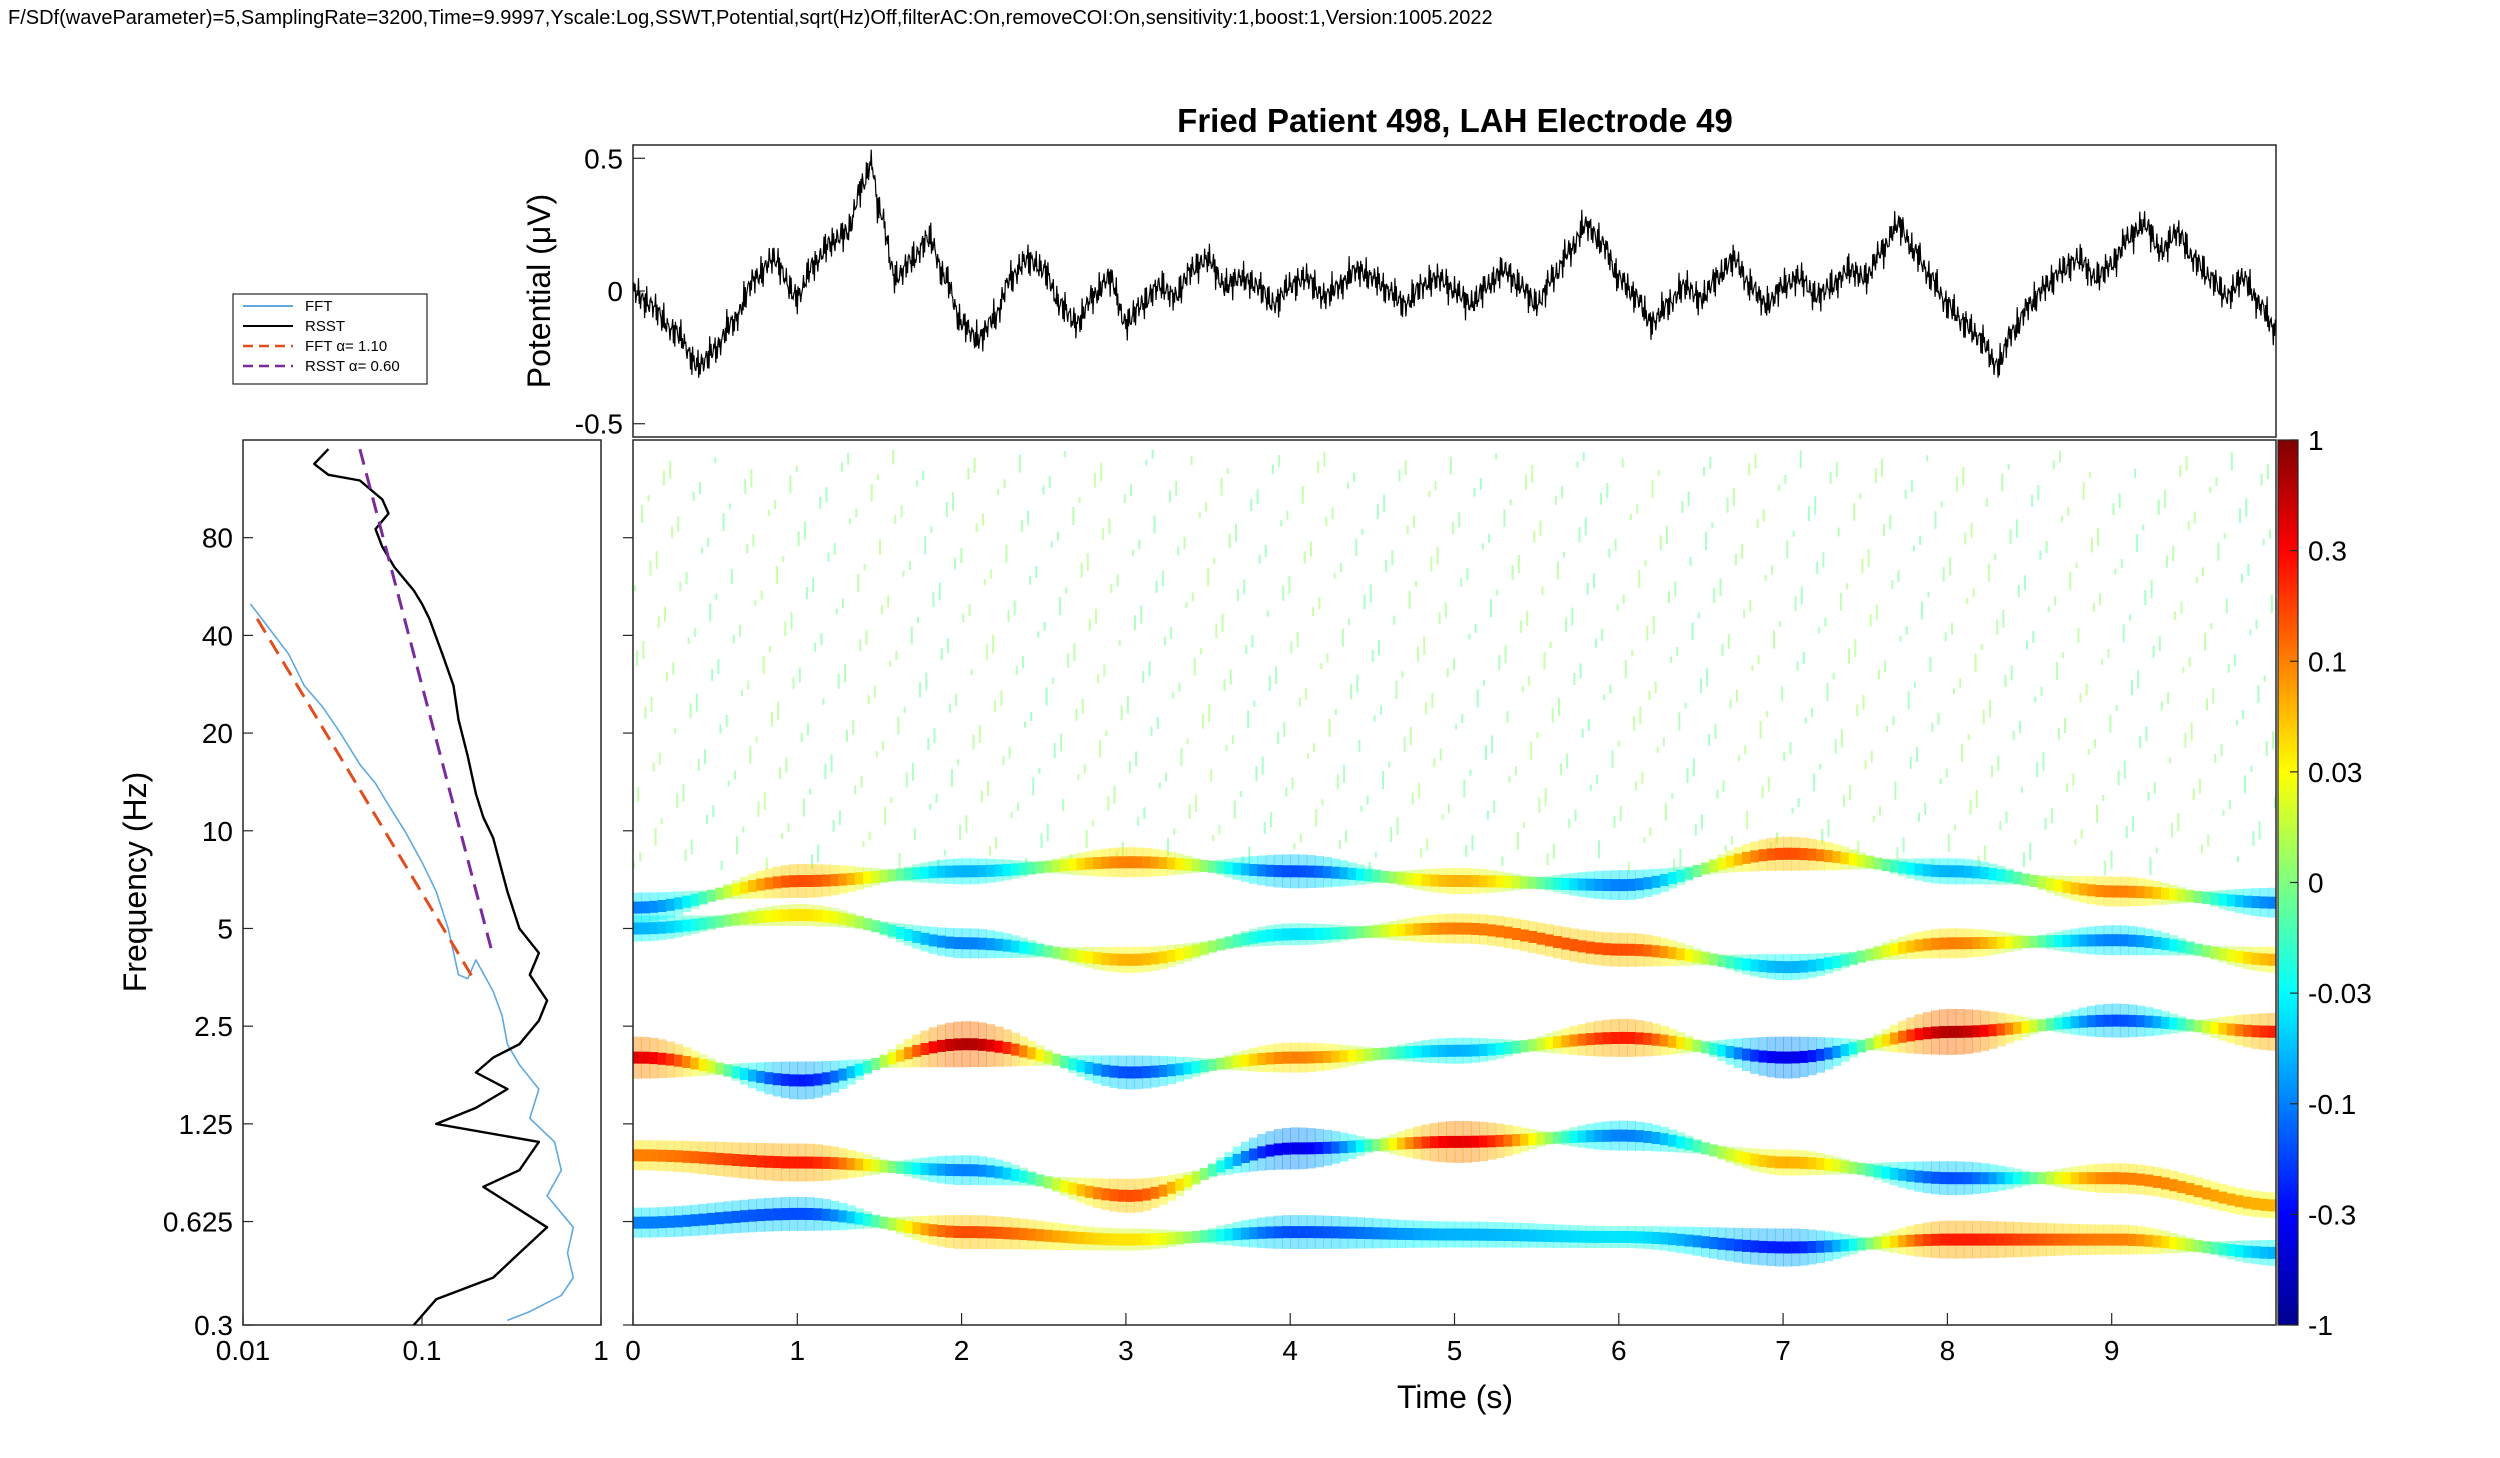 This screenshot has width=2500, height=1458. What do you see at coordinates (798, 1350) in the screenshot?
I see `time-tick-label: 1` at bounding box center [798, 1350].